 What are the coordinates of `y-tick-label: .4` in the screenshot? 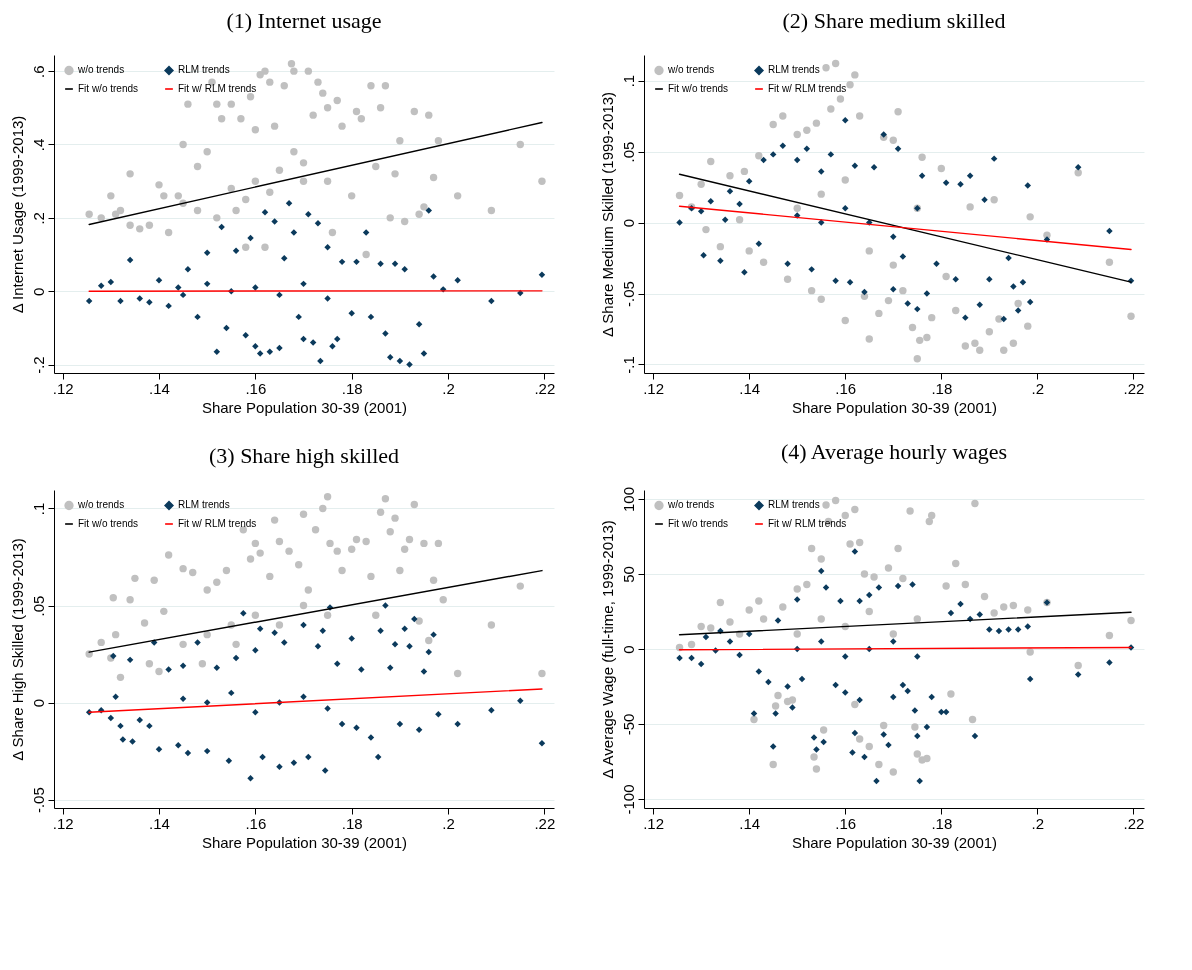 It's located at (38, 145).